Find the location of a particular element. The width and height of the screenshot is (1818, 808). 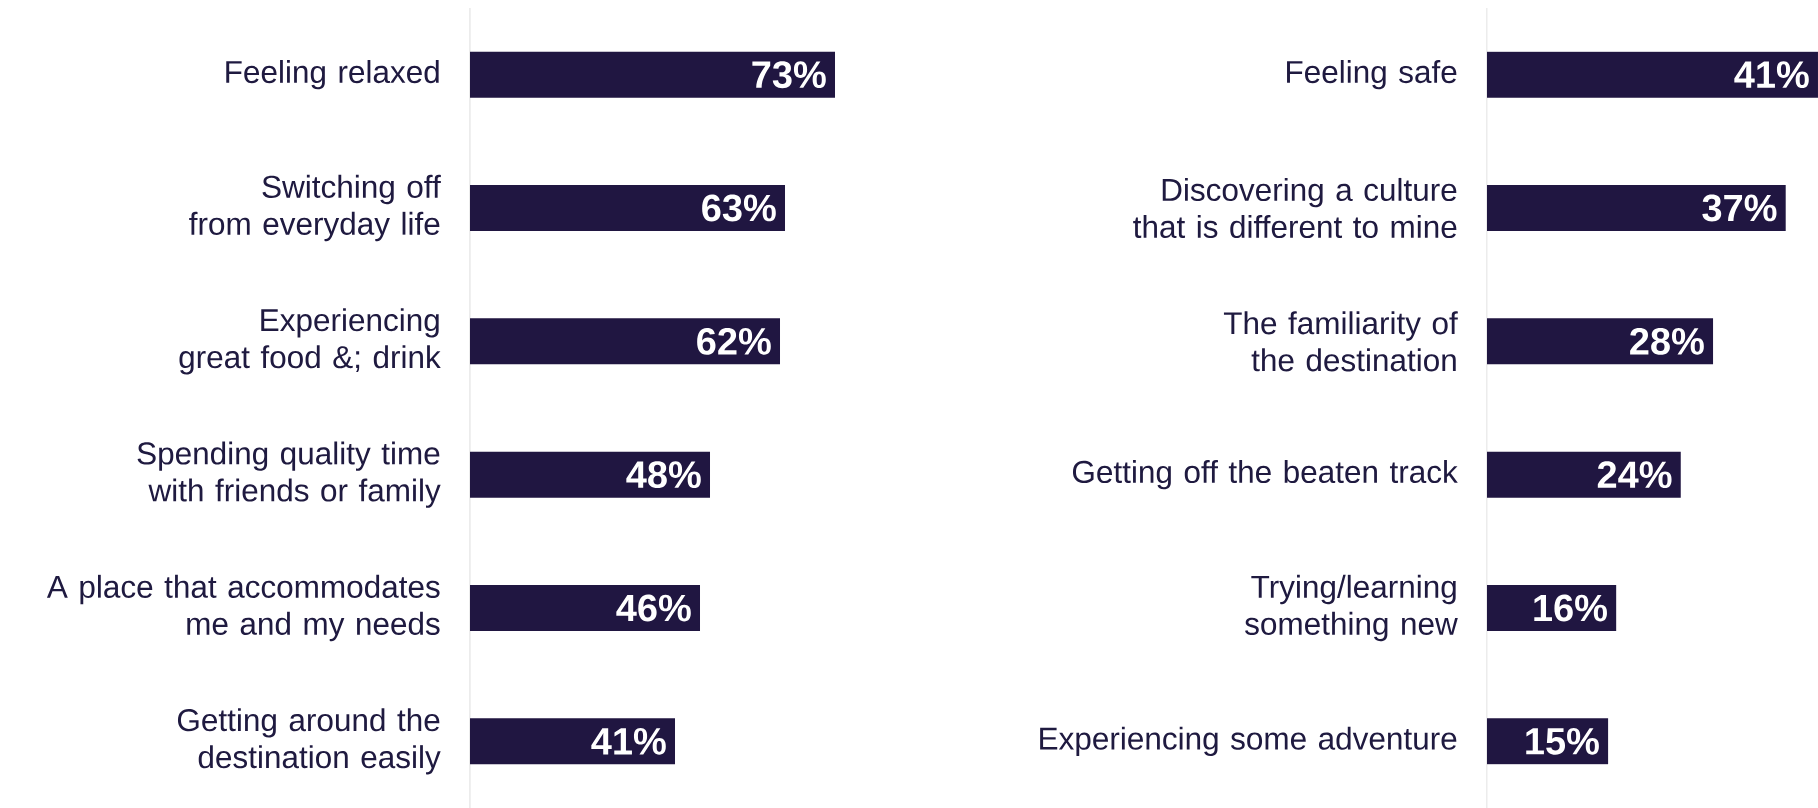

data-label: 15% is located at coordinates (1562, 741).